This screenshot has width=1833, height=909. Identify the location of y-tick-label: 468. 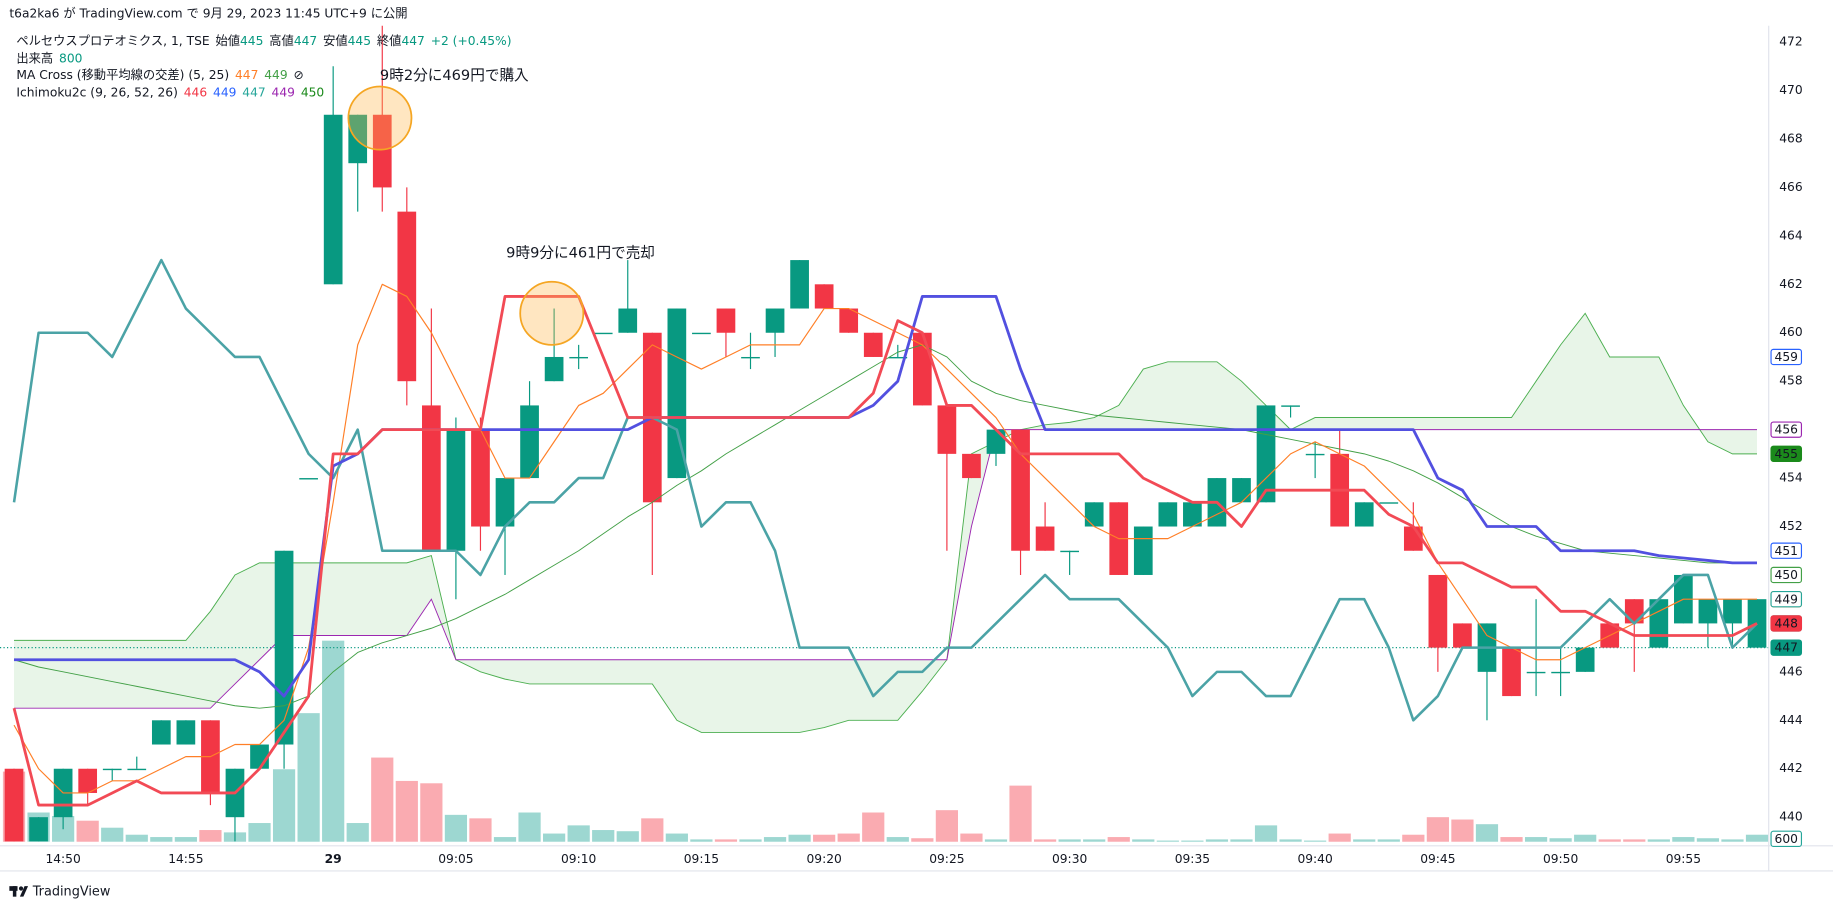
(1790, 138).